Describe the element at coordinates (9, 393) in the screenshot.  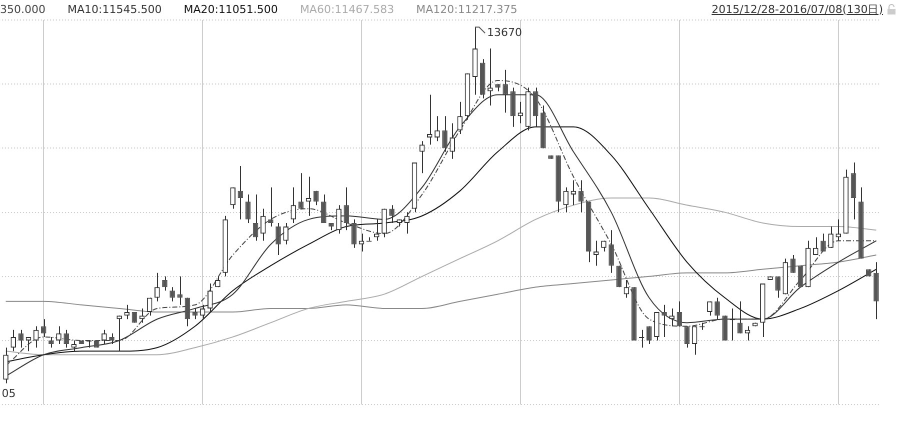
I see `text: 05` at that location.